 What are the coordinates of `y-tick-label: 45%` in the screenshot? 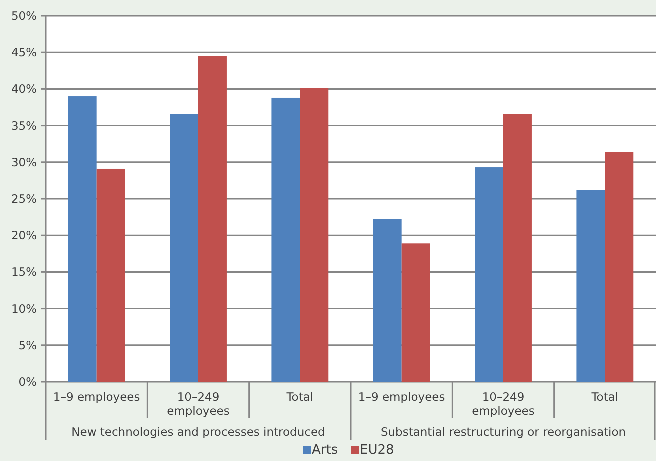 It's located at (24, 53).